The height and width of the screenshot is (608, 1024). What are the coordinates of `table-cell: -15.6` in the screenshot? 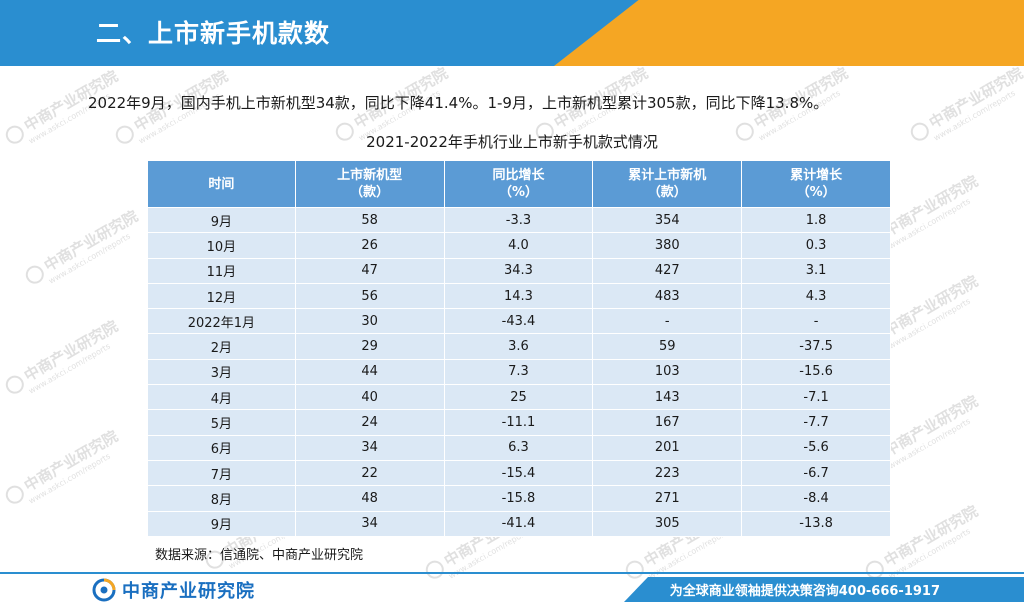 It's located at (816, 372).